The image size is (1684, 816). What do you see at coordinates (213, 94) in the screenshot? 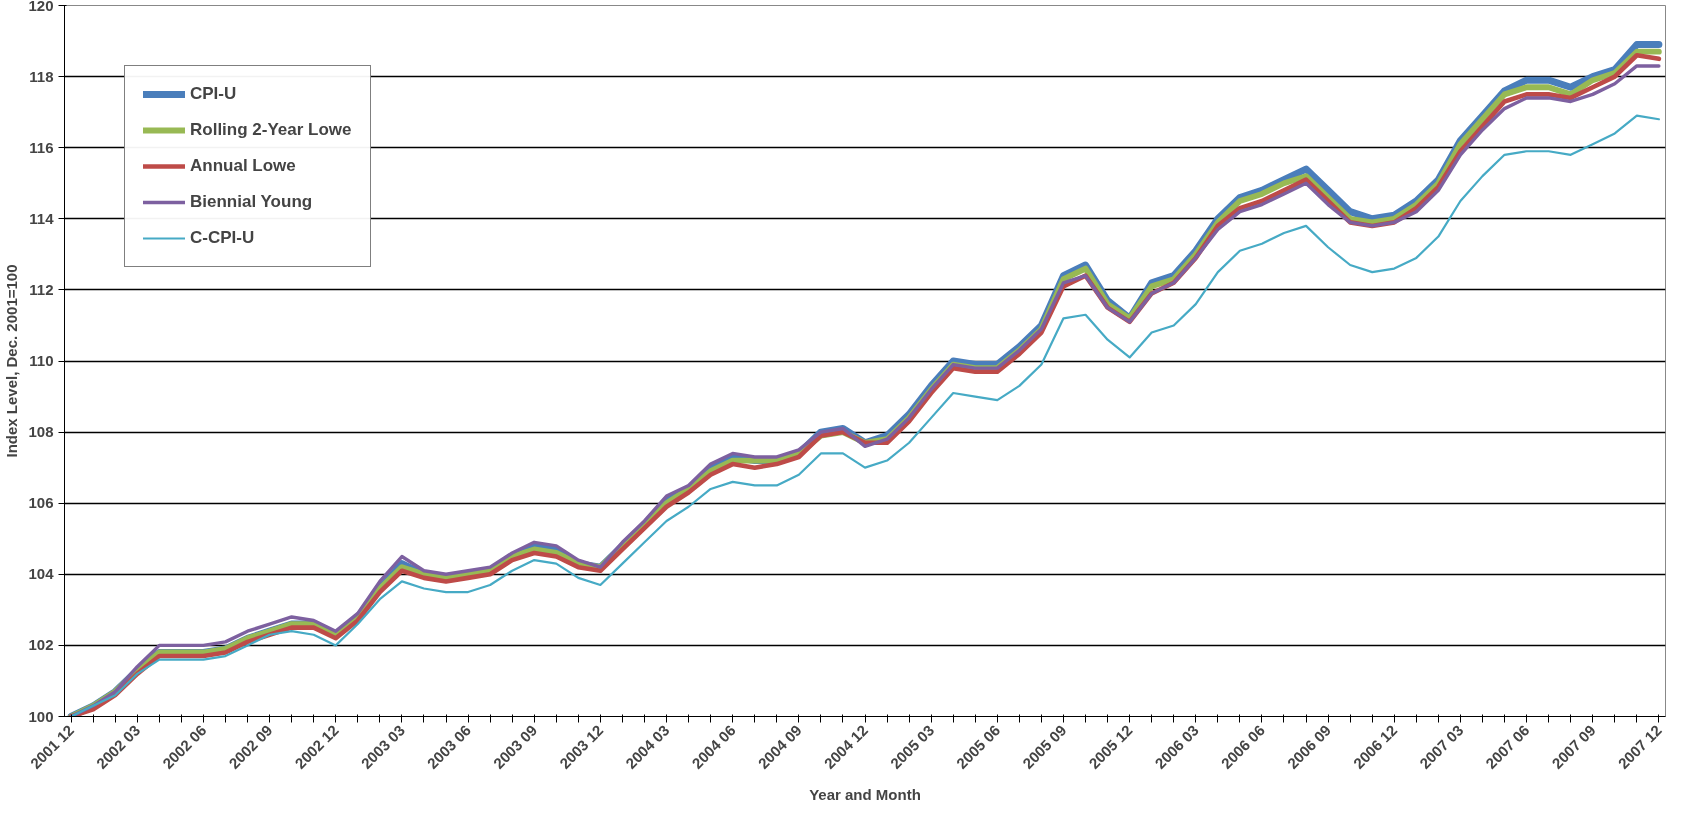
I see `legend-label: CPI-U` at bounding box center [213, 94].